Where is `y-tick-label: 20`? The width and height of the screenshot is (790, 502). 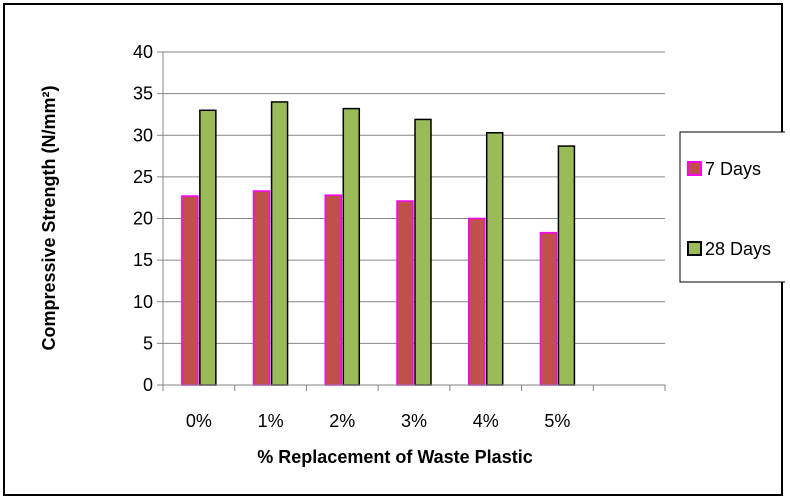 y-tick-label: 20 is located at coordinates (143, 219).